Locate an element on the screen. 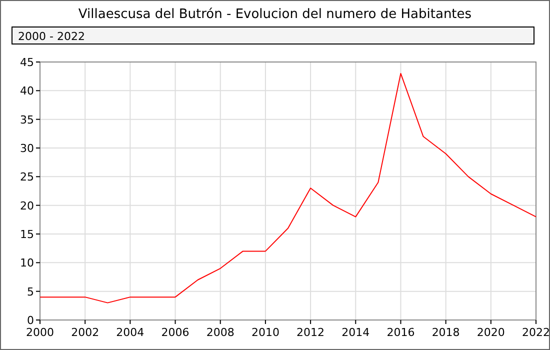  y-tick-label: 45 is located at coordinates (27, 62).